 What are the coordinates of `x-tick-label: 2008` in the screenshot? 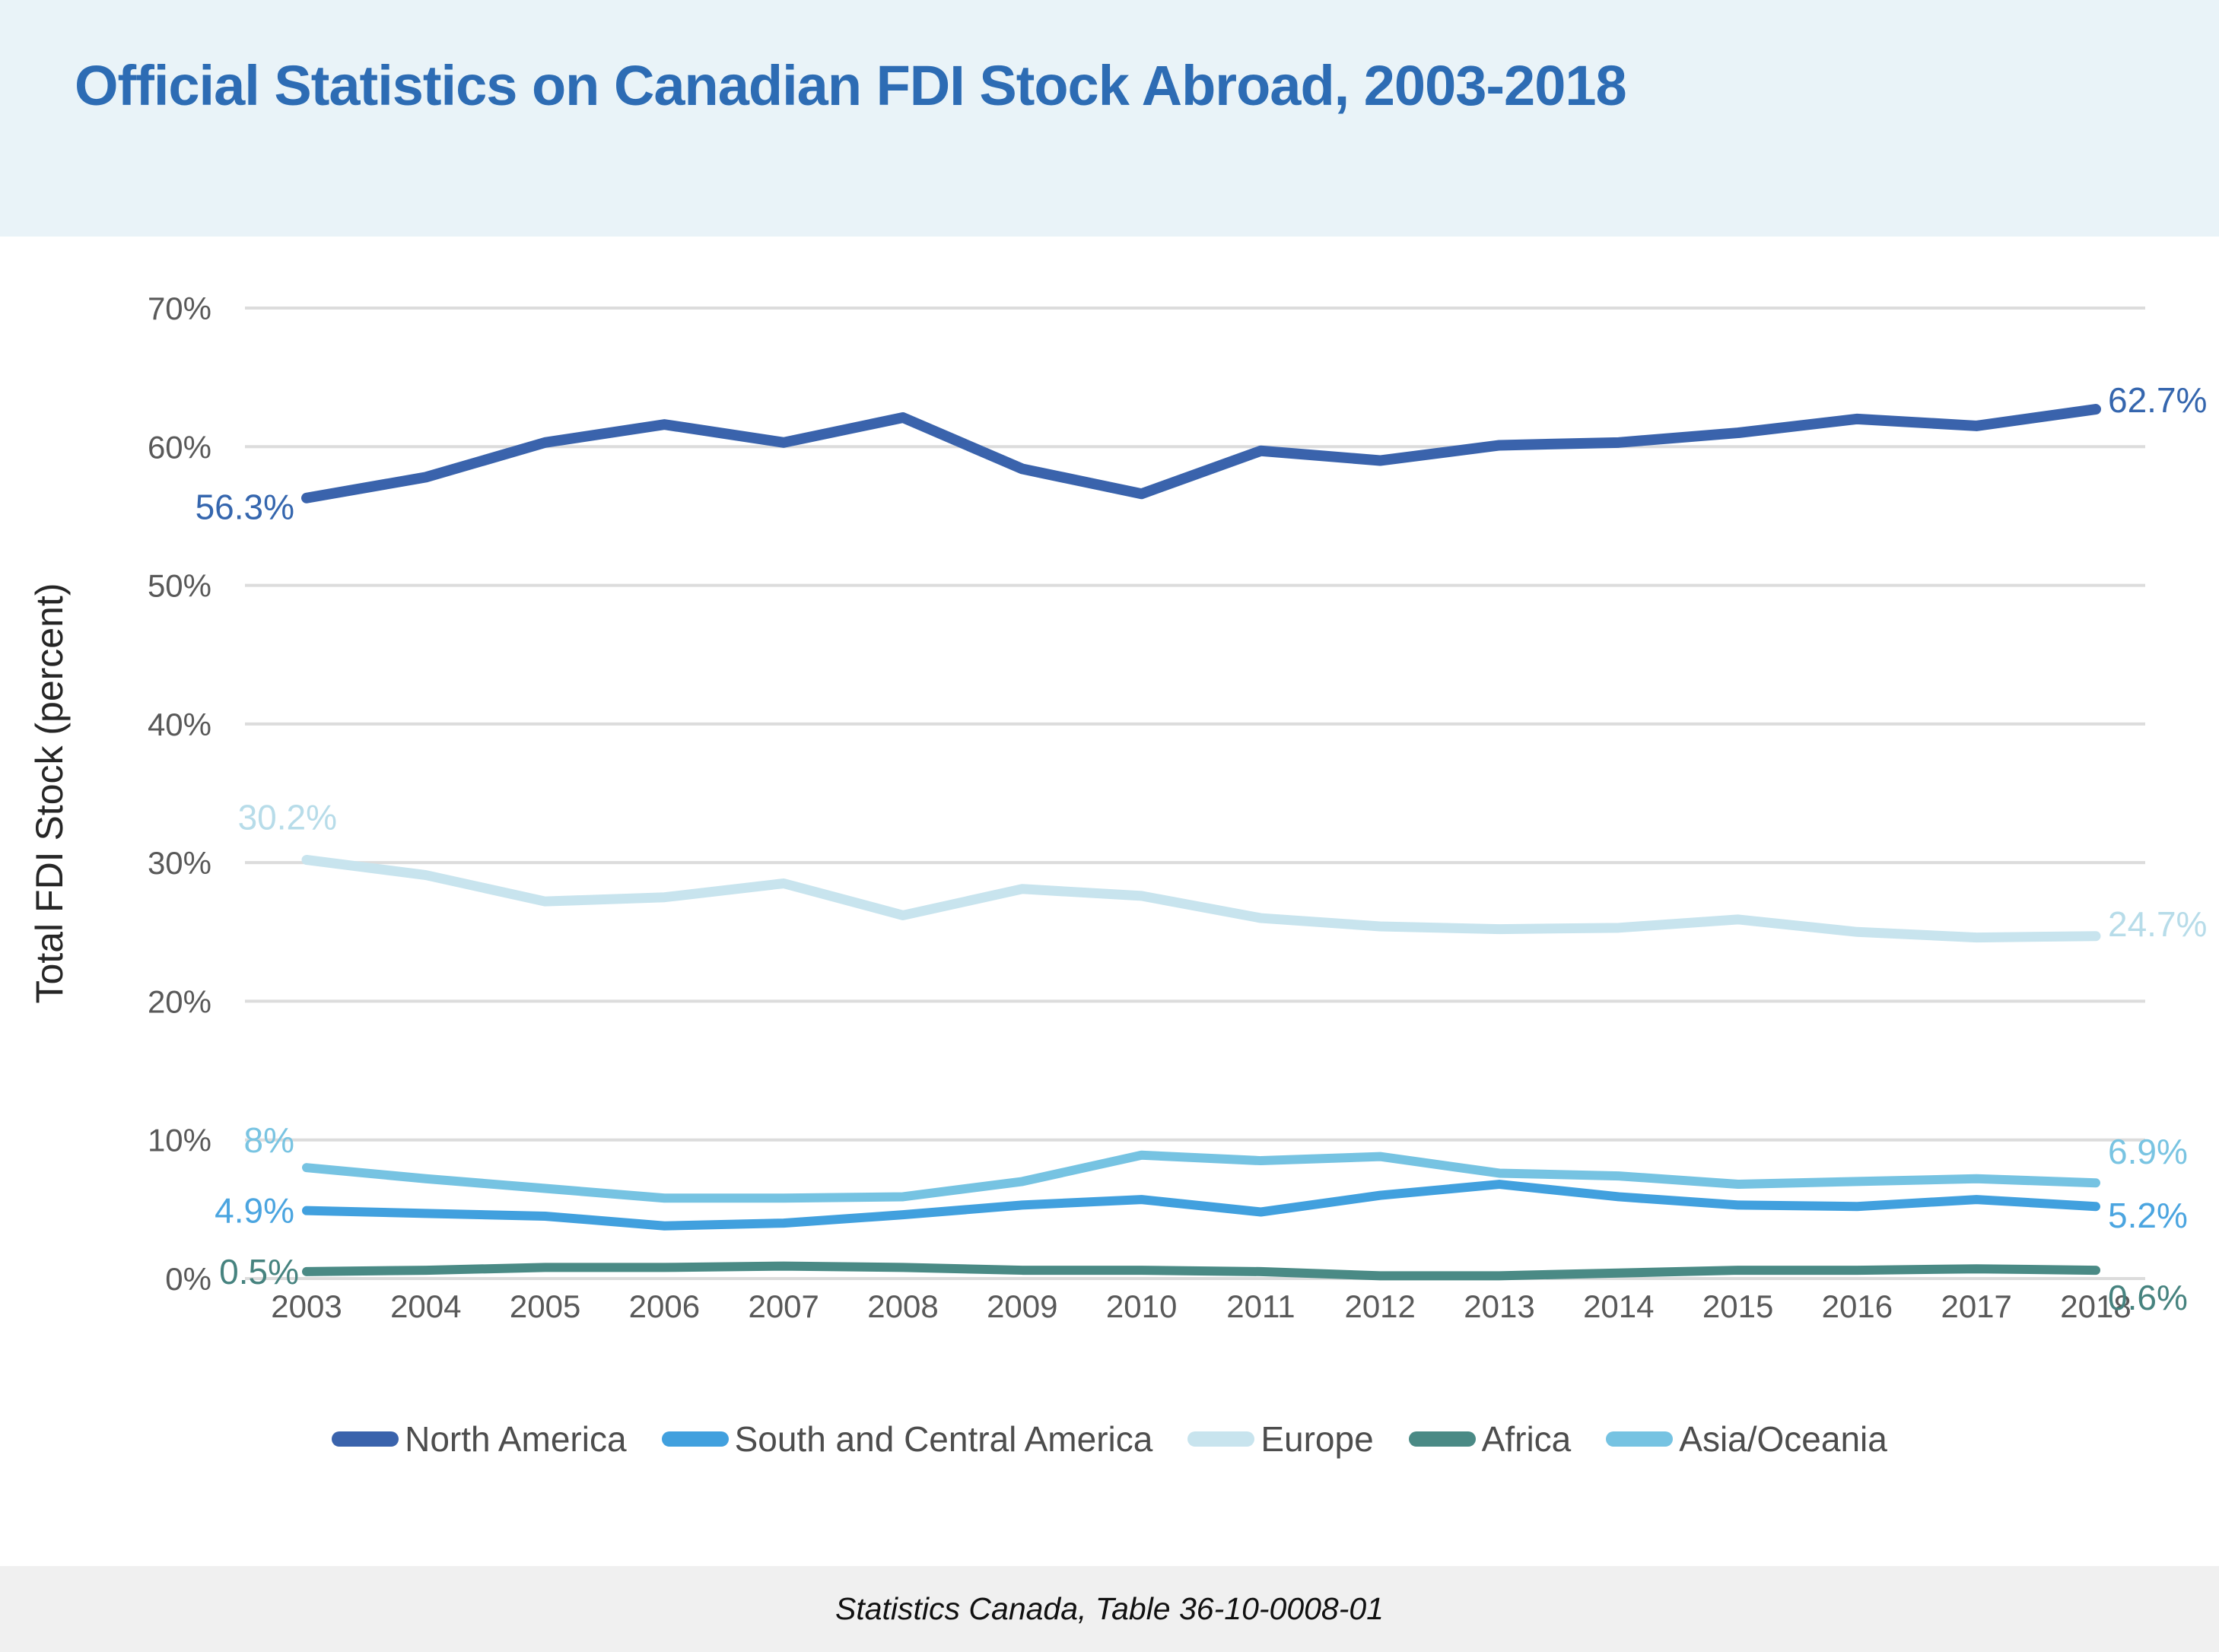 It's located at (903, 1306).